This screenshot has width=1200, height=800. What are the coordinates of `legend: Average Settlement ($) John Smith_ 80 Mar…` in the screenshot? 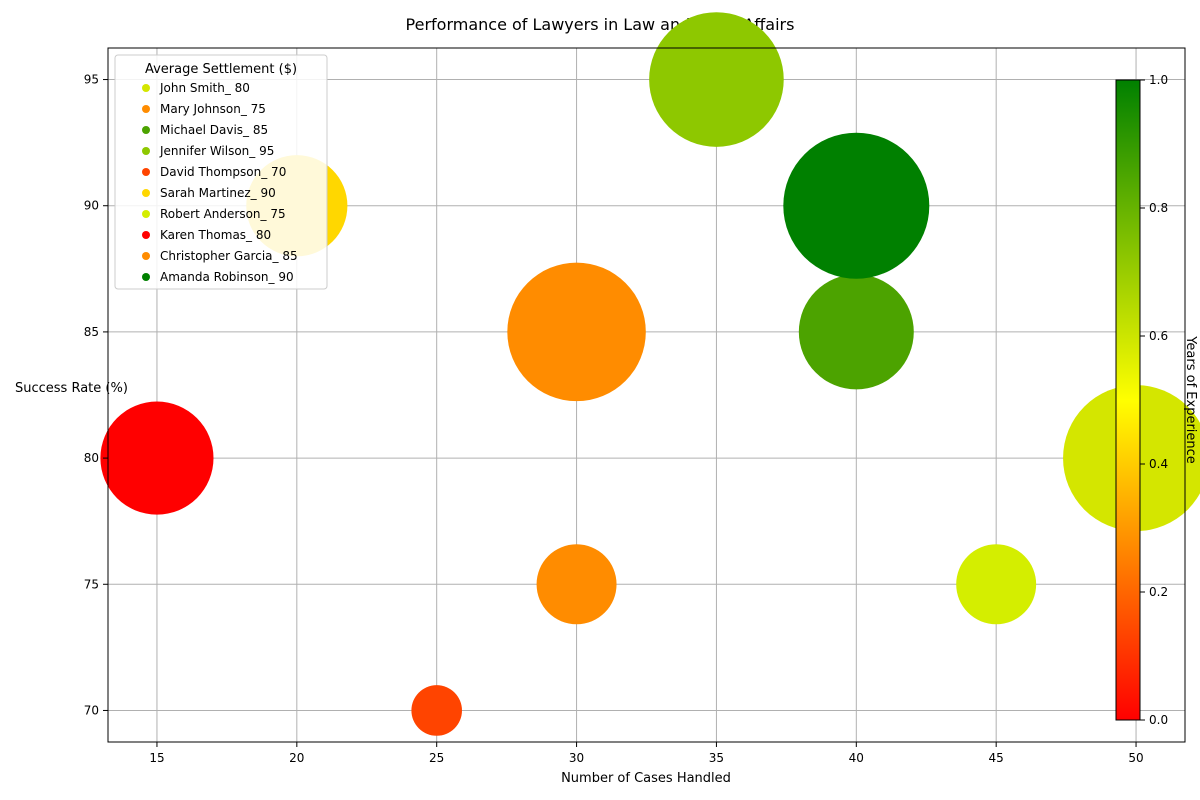 It's located at (221, 172).